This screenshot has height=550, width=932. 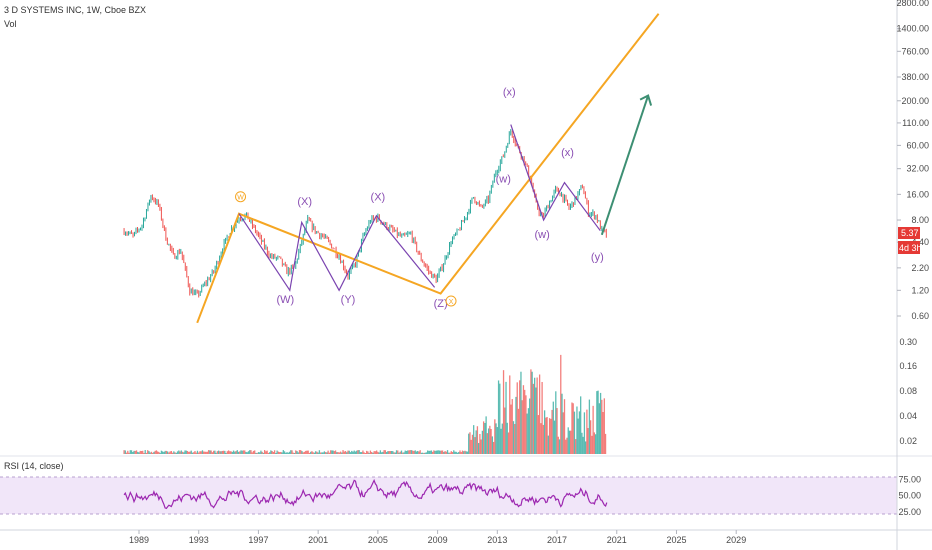 I want to click on purple-wave-line-recent, so click(x=555, y=178).